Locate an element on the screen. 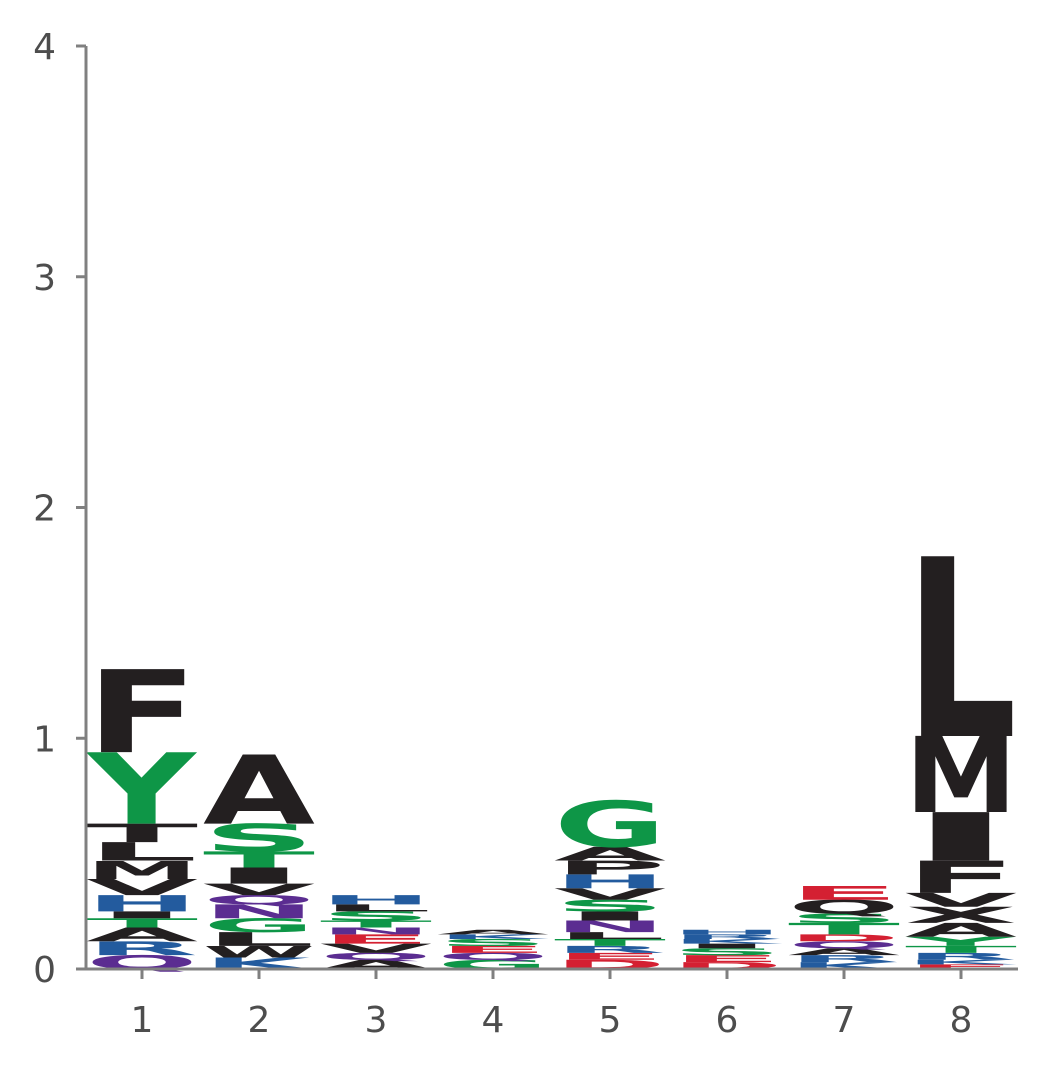 The image size is (1045, 1071). logo-letter-pos2-s-9: S is located at coordinates (259, 838).